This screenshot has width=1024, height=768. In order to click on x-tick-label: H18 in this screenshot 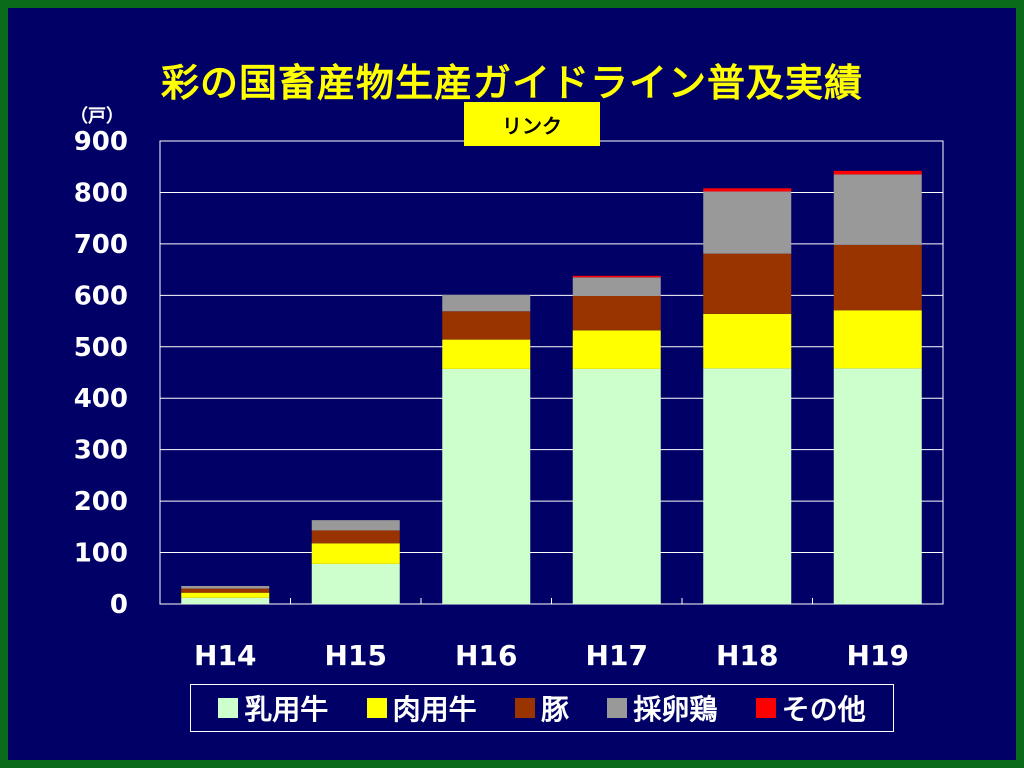, I will do `click(747, 655)`.